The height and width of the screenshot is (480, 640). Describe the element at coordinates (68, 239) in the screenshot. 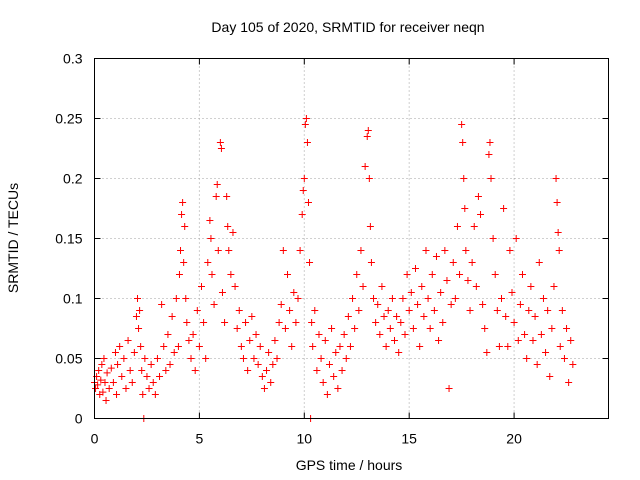

I see `y-tick-label: 0.15` at that location.